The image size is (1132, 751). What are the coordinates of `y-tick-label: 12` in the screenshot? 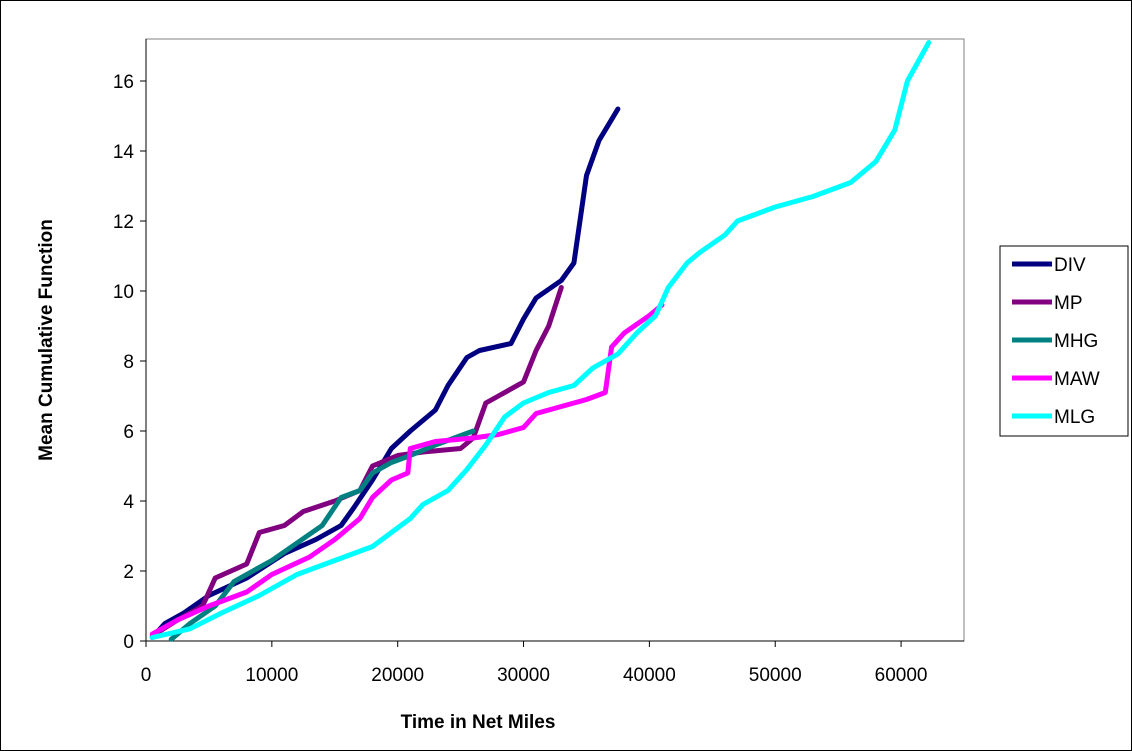 It's located at (123, 222).